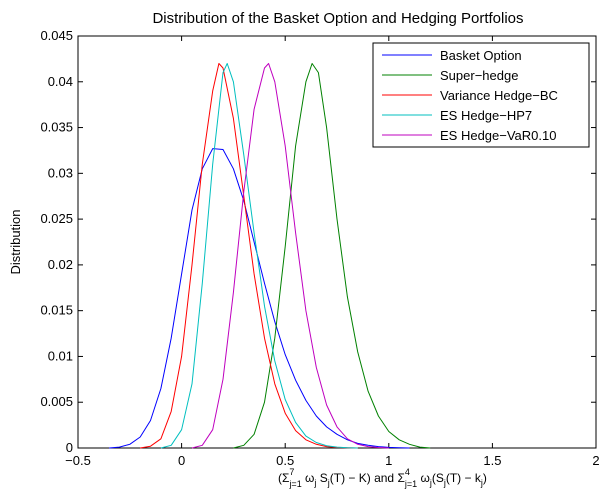 Image resolution: width=602 pixels, height=496 pixels. I want to click on x-tick-label: 1.5, so click(492, 460).